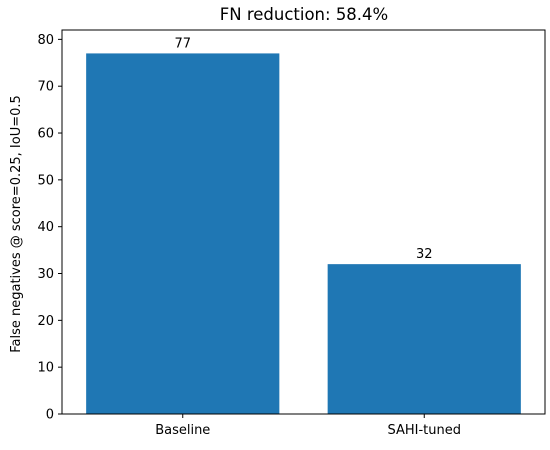 The width and height of the screenshot is (550, 450). Describe the element at coordinates (45, 180) in the screenshot. I see `y-tick-label: 50` at that location.